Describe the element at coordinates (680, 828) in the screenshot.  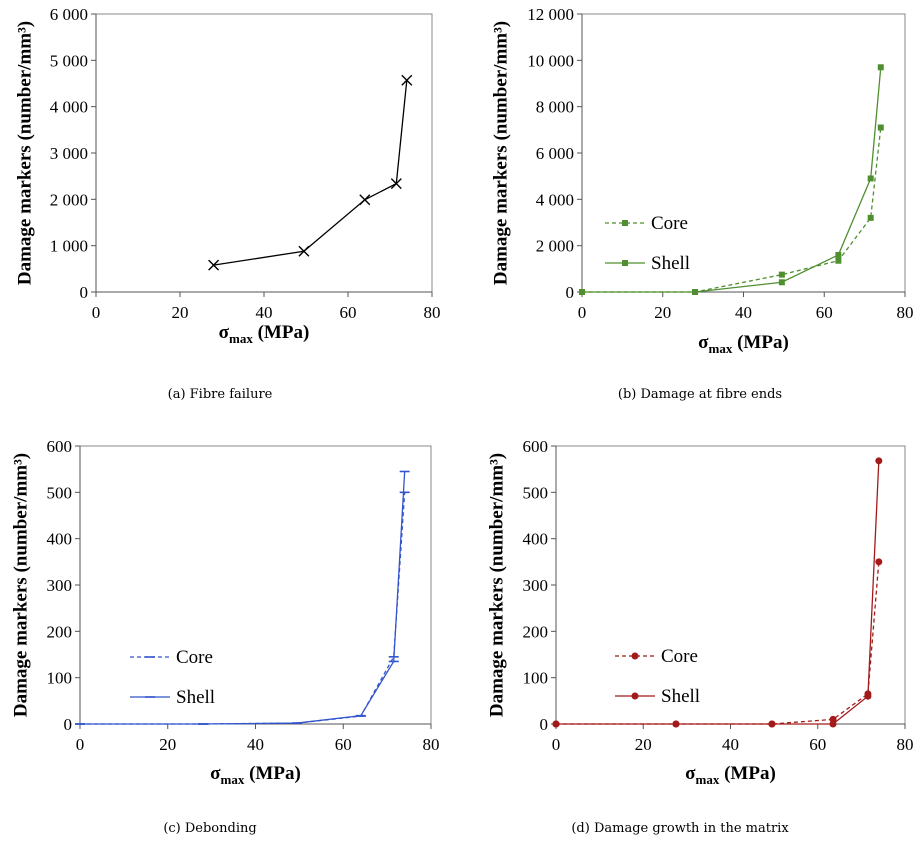
I see `figure-caption: (d) Damage growth in the matrix` at that location.